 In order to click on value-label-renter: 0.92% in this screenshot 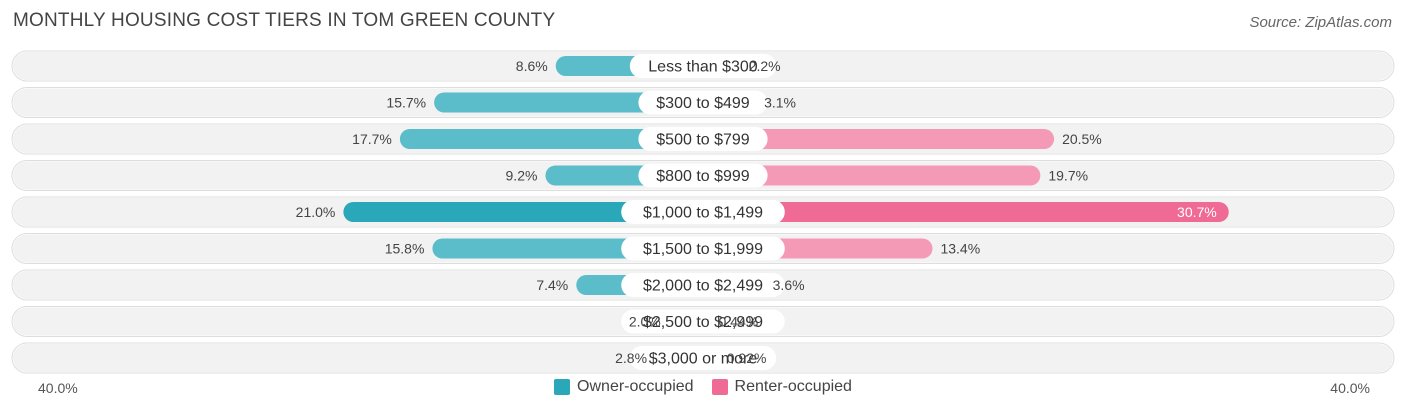, I will do `click(747, 358)`.